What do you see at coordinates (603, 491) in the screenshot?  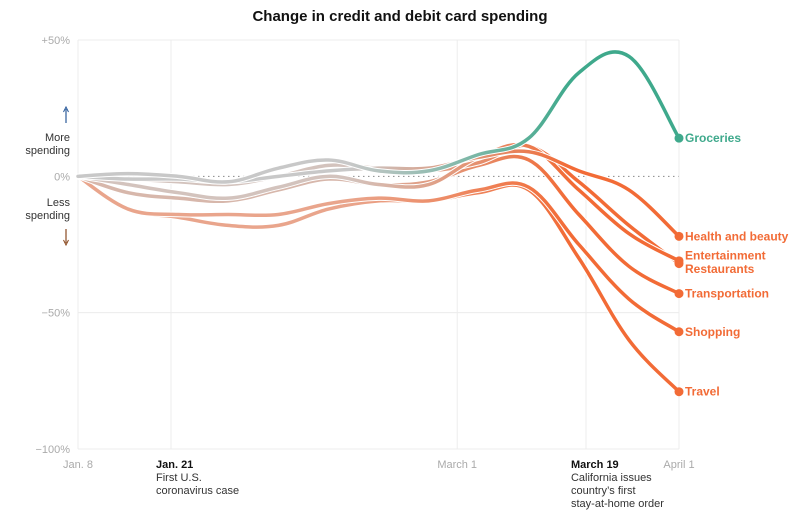 I see `annotation-text: country’s first` at bounding box center [603, 491].